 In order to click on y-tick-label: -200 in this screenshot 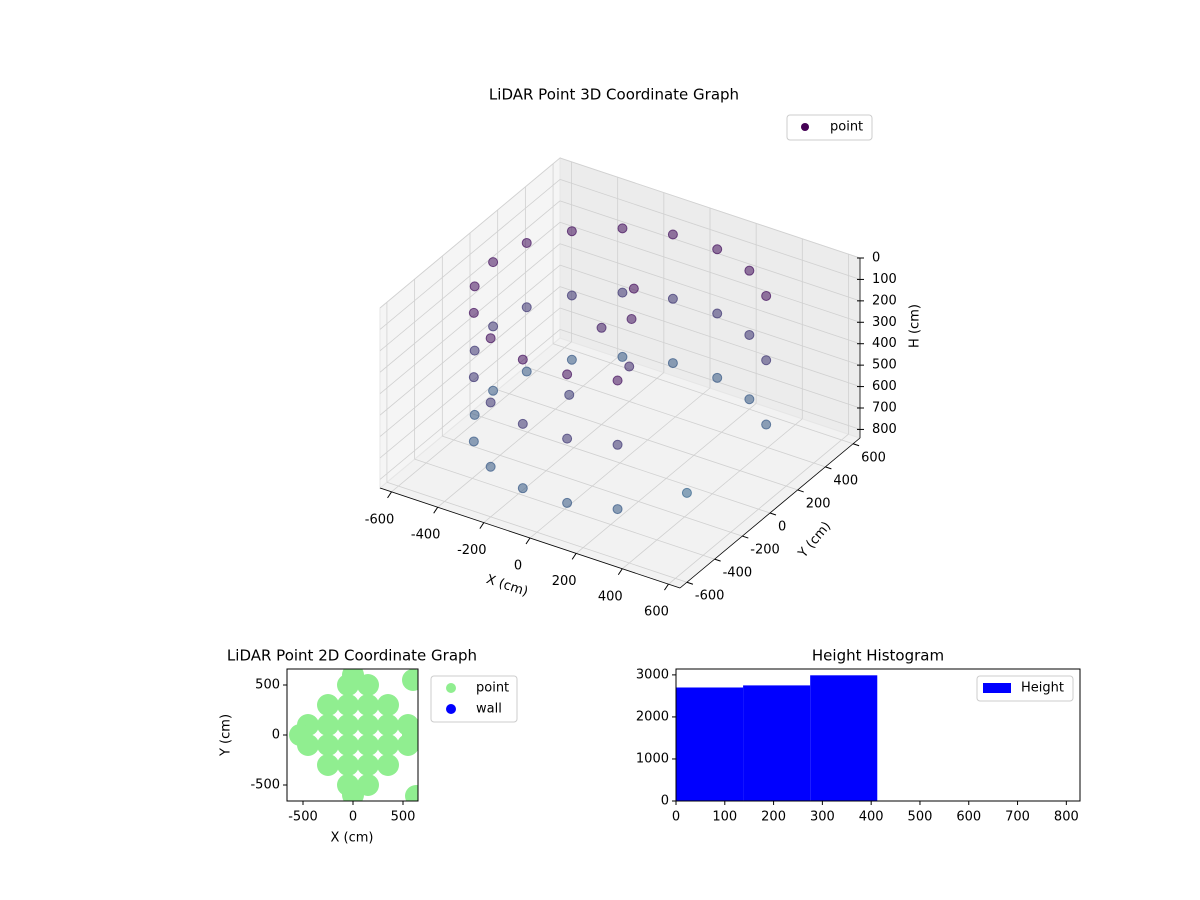, I will do `click(765, 550)`.